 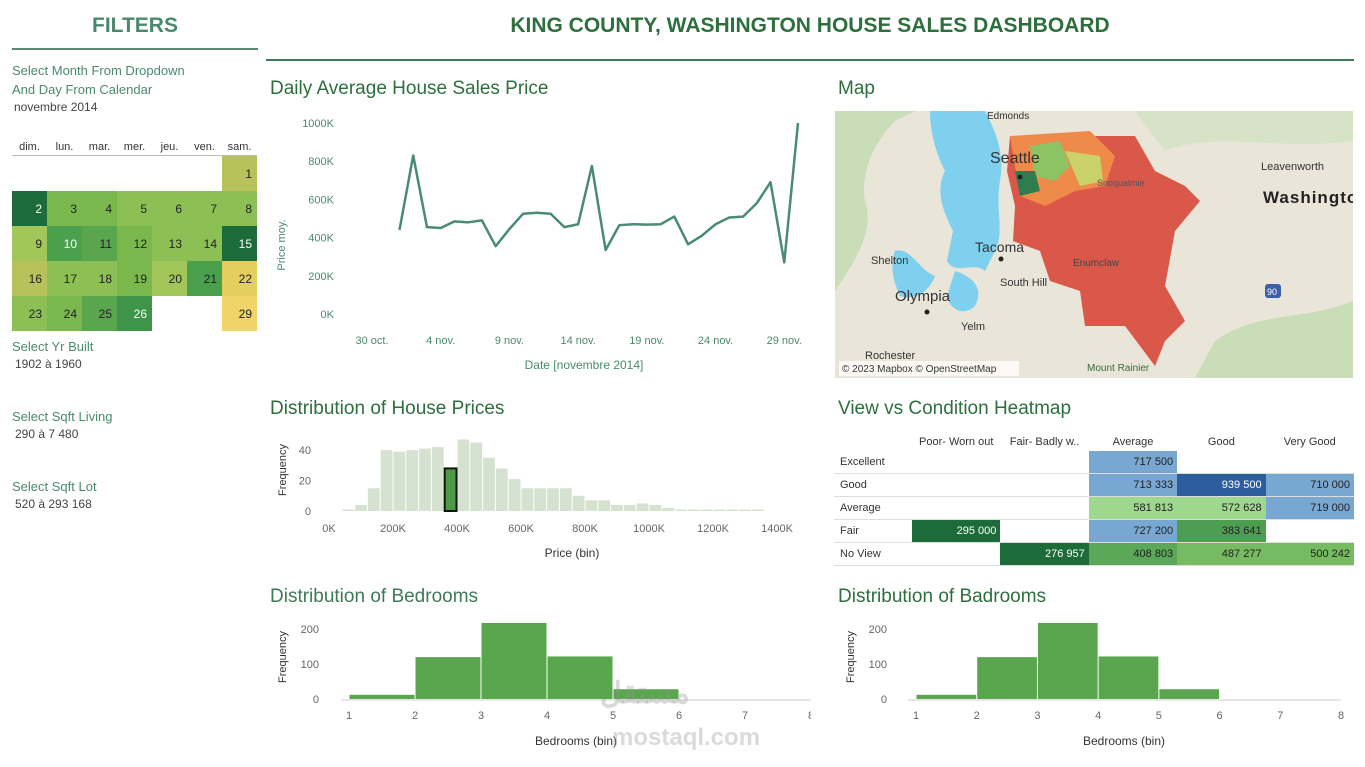 I want to click on calendar-day-22: 22, so click(x=239, y=278).